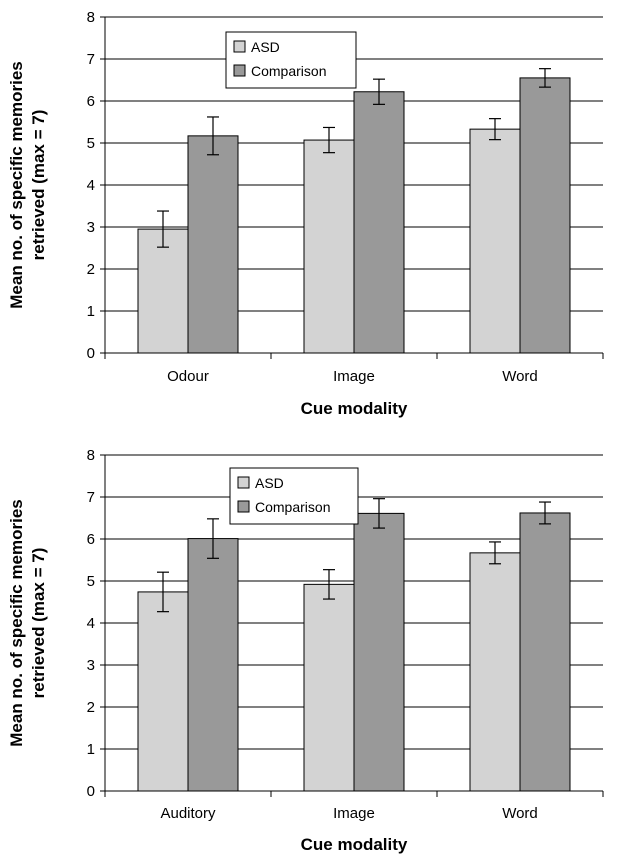  What do you see at coordinates (213, 244) in the screenshot?
I see `bar-comparison-odour` at bounding box center [213, 244].